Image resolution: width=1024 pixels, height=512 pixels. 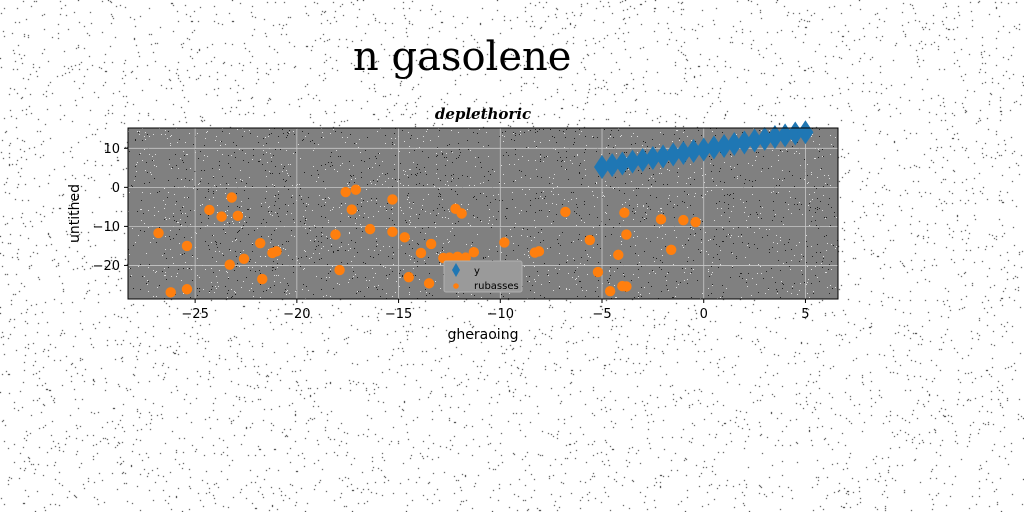 I want to click on series-rubasses, so click(x=427, y=241).